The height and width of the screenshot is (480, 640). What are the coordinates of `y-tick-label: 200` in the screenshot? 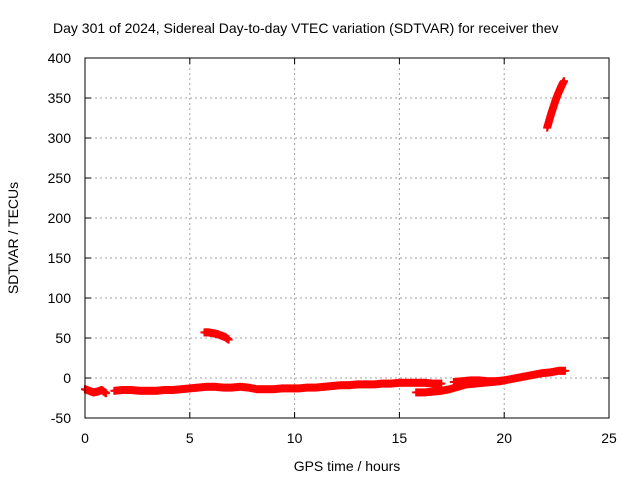 It's located at (60, 218).